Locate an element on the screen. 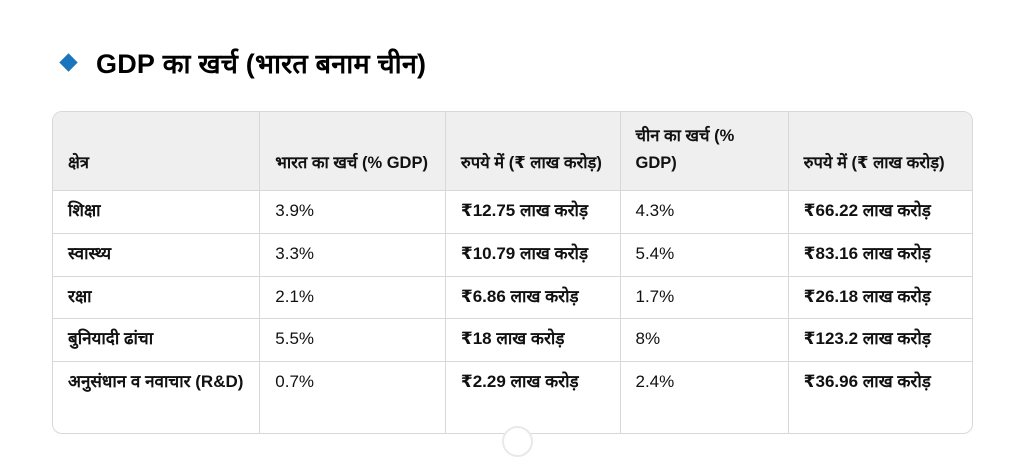  cell-sector: रक्षा is located at coordinates (156, 297).